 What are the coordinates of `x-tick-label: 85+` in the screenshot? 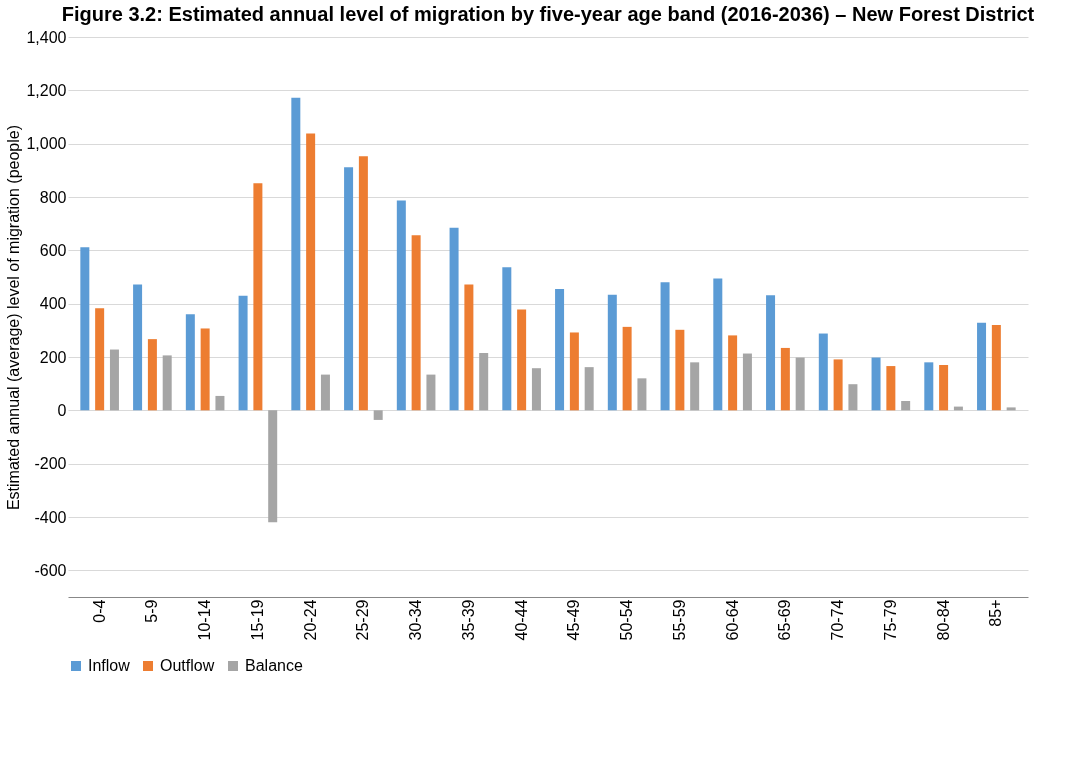 It's located at (996, 613).